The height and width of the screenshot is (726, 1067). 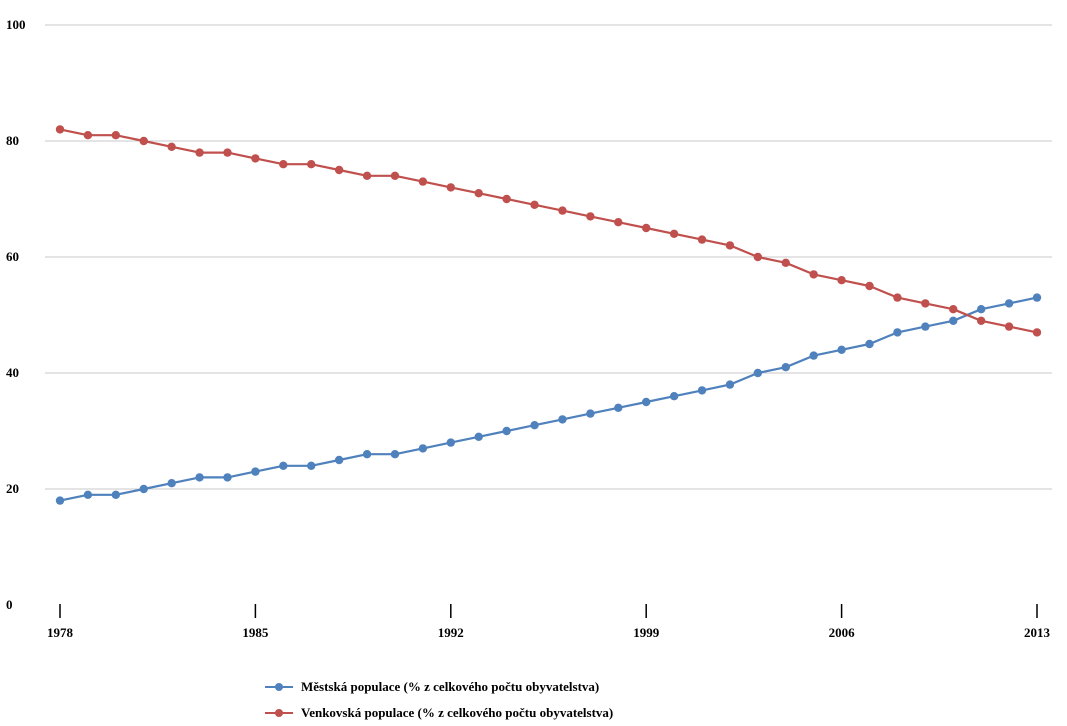 What do you see at coordinates (562, 210) in the screenshot?
I see `data-point-rural-1996` at bounding box center [562, 210].